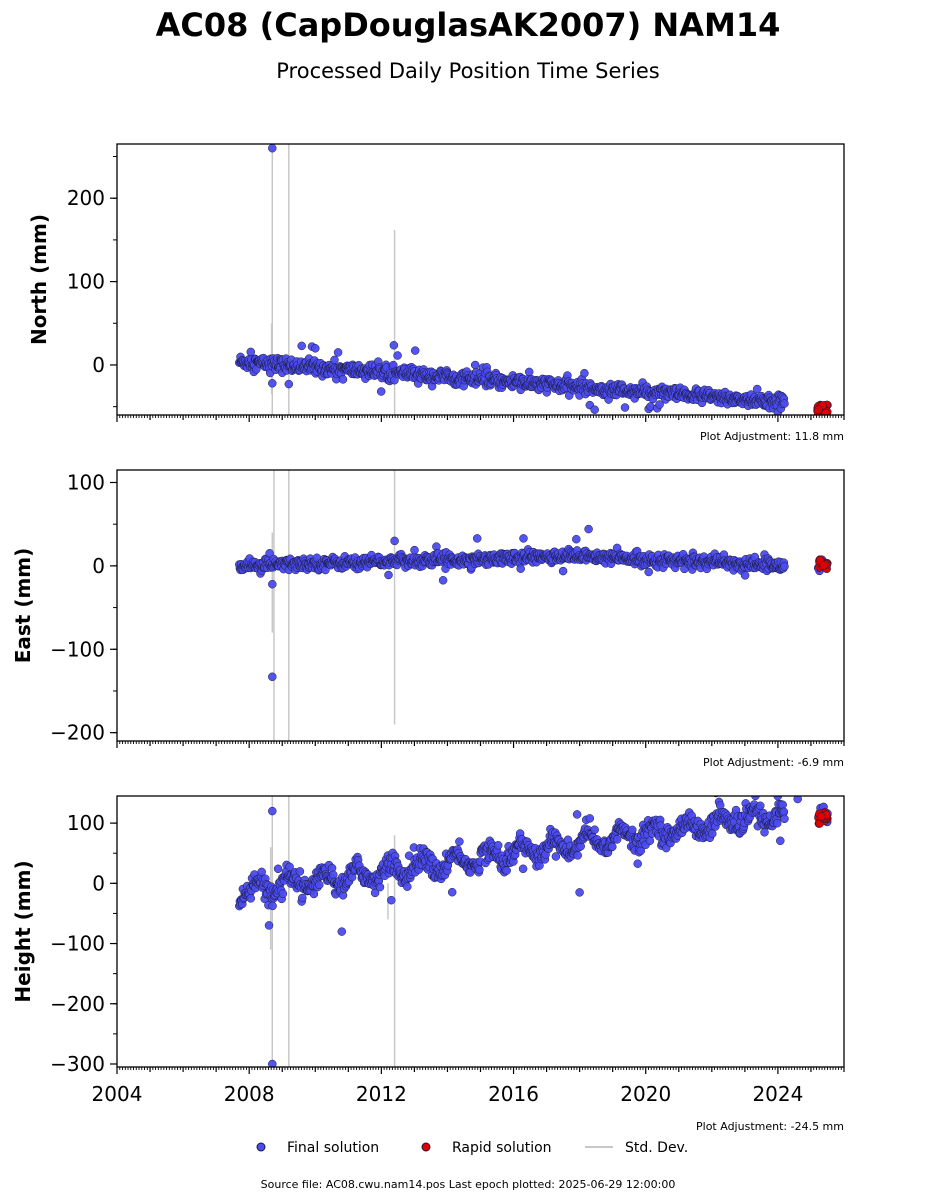 The height and width of the screenshot is (1200, 937). Describe the element at coordinates (818, 409) in the screenshot. I see `rapid-solution-point` at that location.